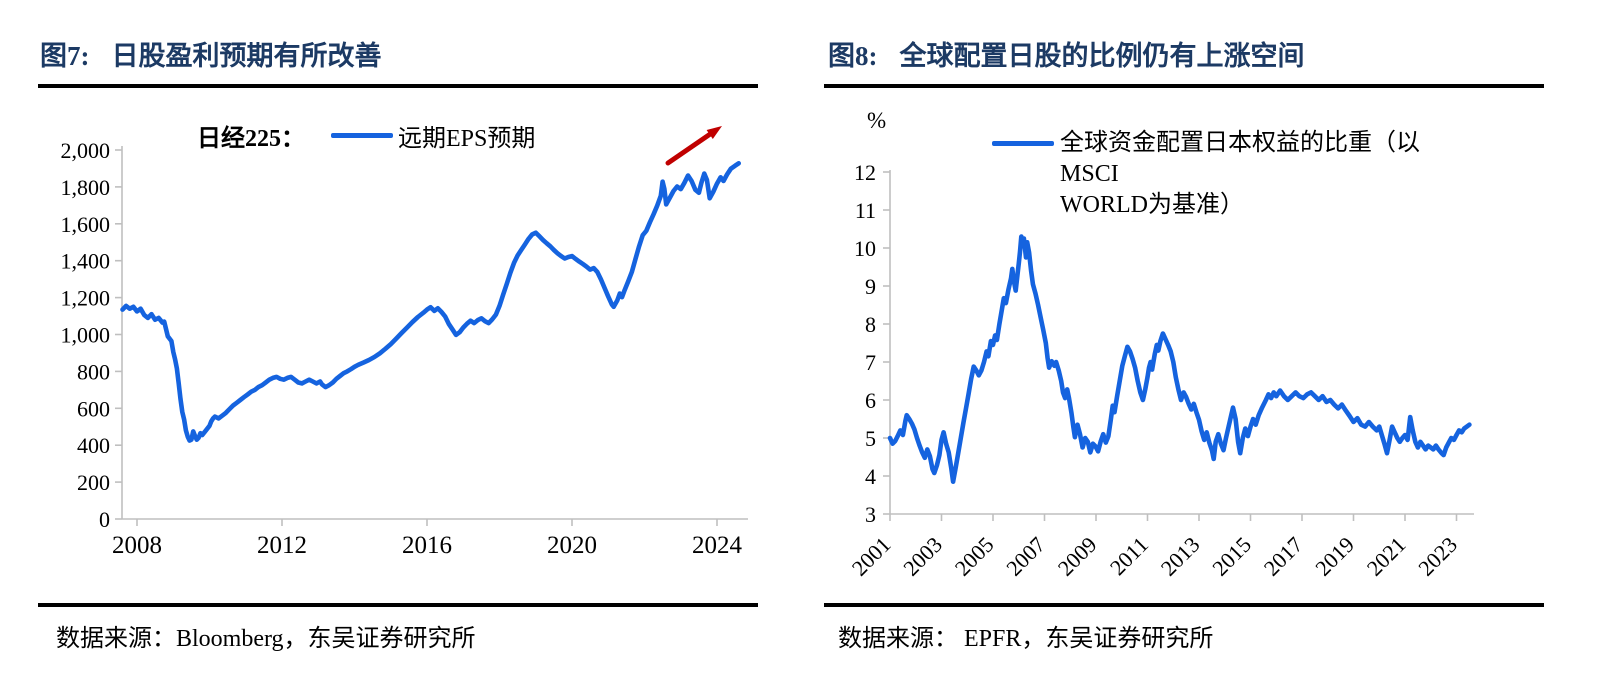  I want to click on figure-7-title-prefix: 图7:, so click(65, 56).